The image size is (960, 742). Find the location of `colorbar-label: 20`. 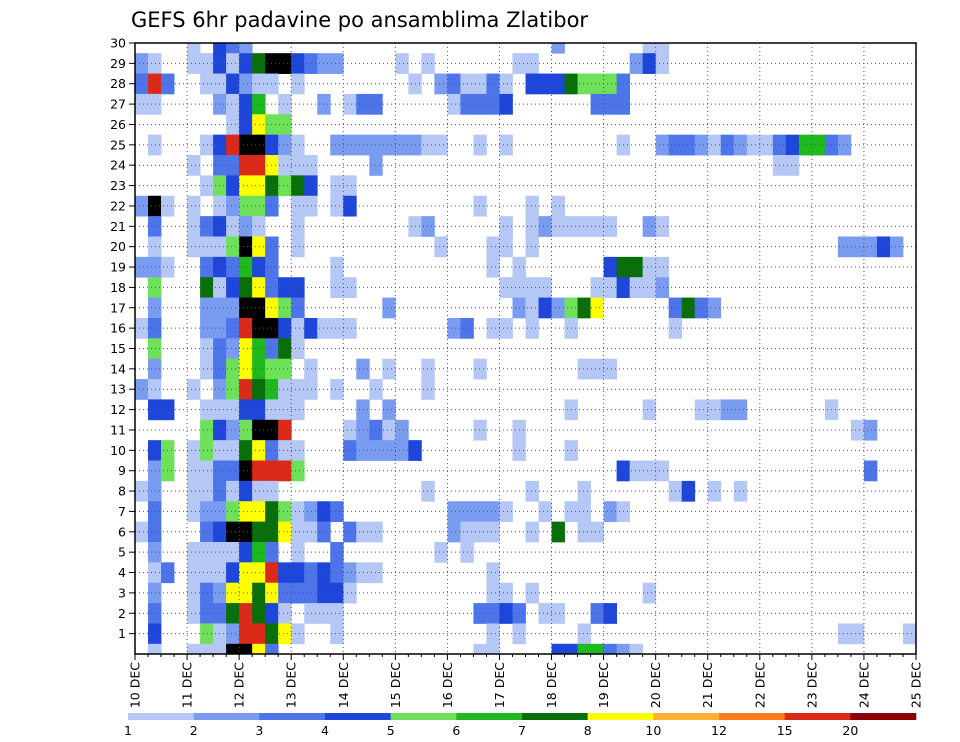

colorbar-label: 20 is located at coordinates (850, 730).